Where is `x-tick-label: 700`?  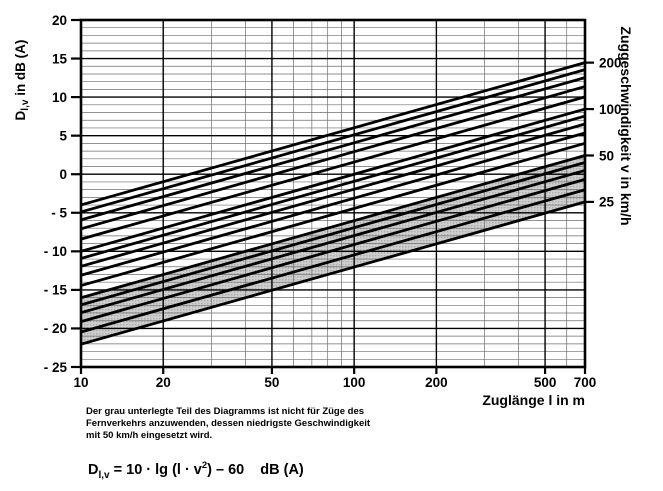
x-tick-label: 700 is located at coordinates (585, 382).